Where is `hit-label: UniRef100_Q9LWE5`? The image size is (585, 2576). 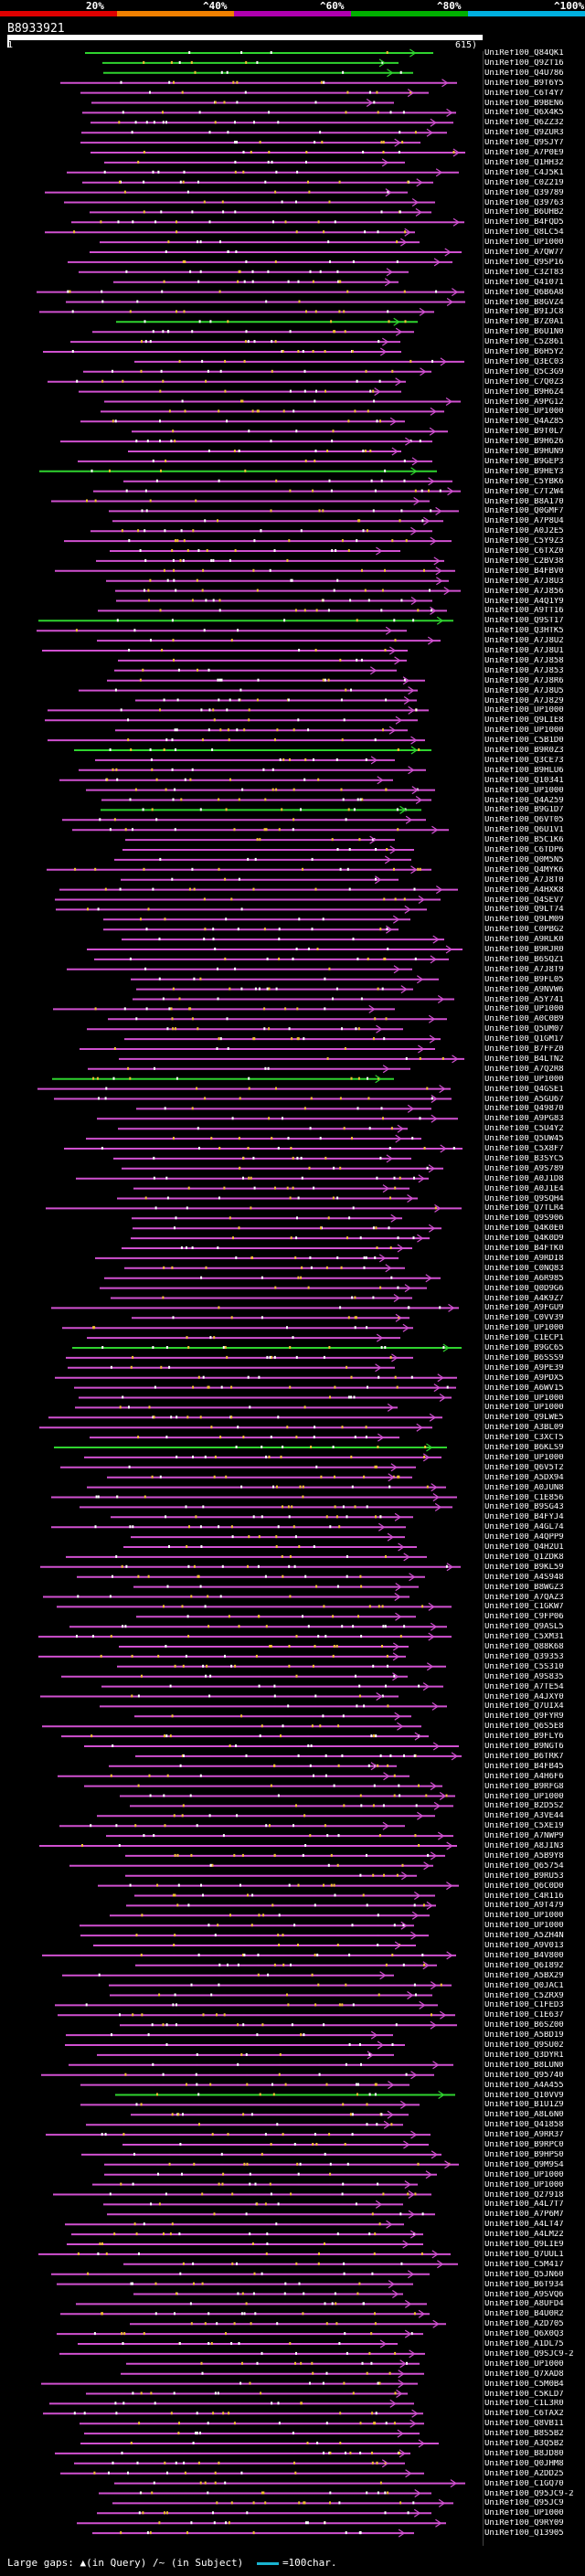 hit-label: UniRef100_Q9LWE5 is located at coordinates (524, 1418).